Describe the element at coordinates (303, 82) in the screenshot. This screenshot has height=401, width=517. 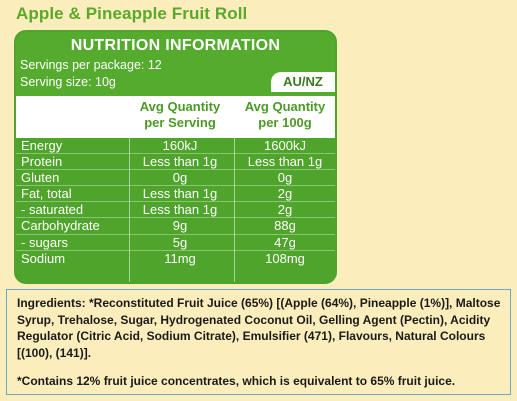
I see `region-badge: AU/NZ` at that location.